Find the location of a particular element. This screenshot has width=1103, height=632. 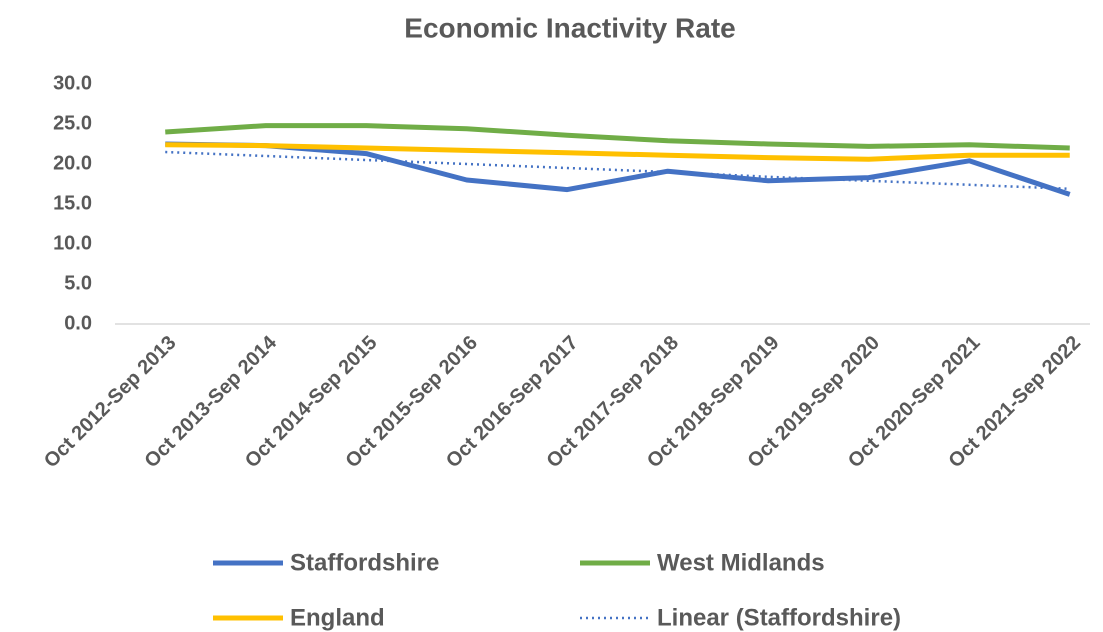

legend-label: England is located at coordinates (337, 617).